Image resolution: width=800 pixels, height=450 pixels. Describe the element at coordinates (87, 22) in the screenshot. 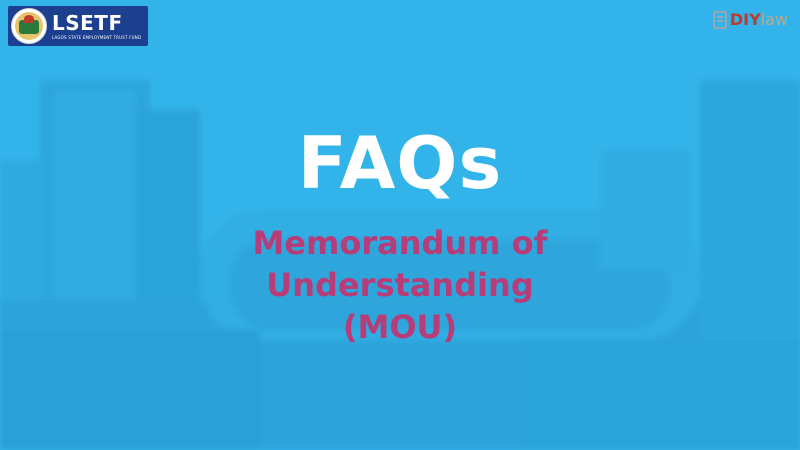

I see `logo-title: LSETF` at that location.